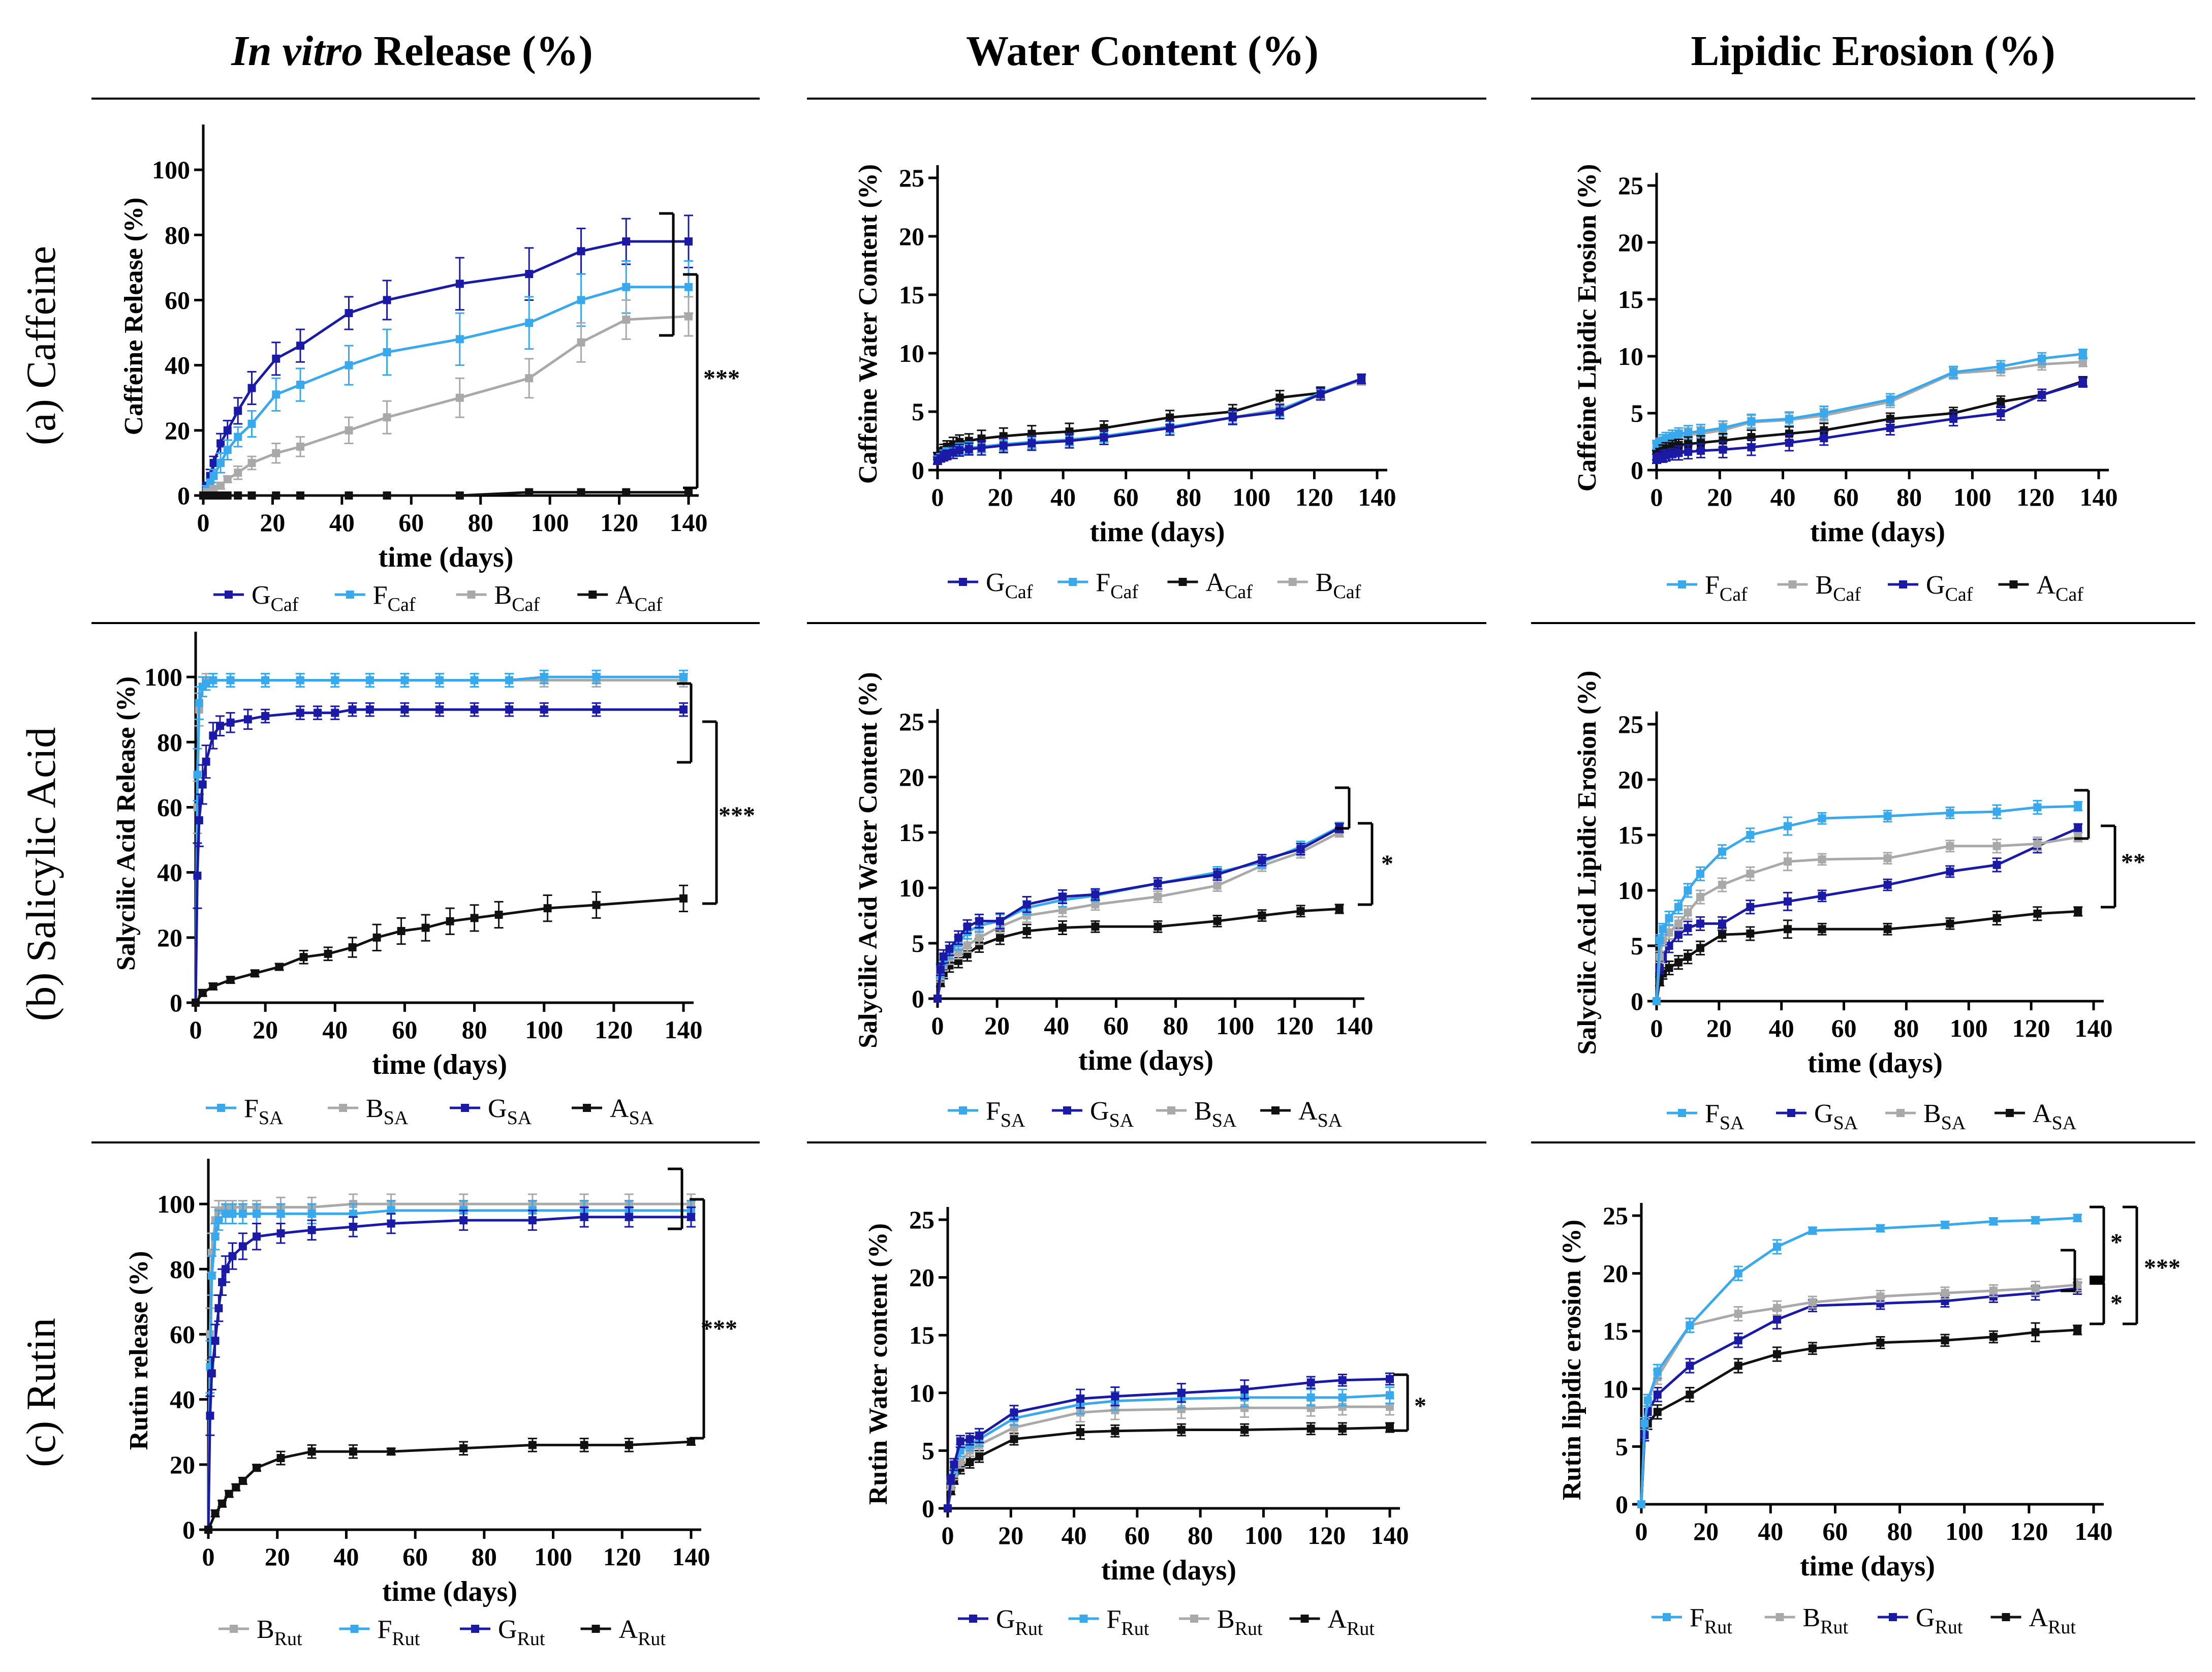 The width and height of the screenshot is (2212, 1672). What do you see at coordinates (2097, 1280) in the screenshot?
I see `bracket-marker` at bounding box center [2097, 1280].